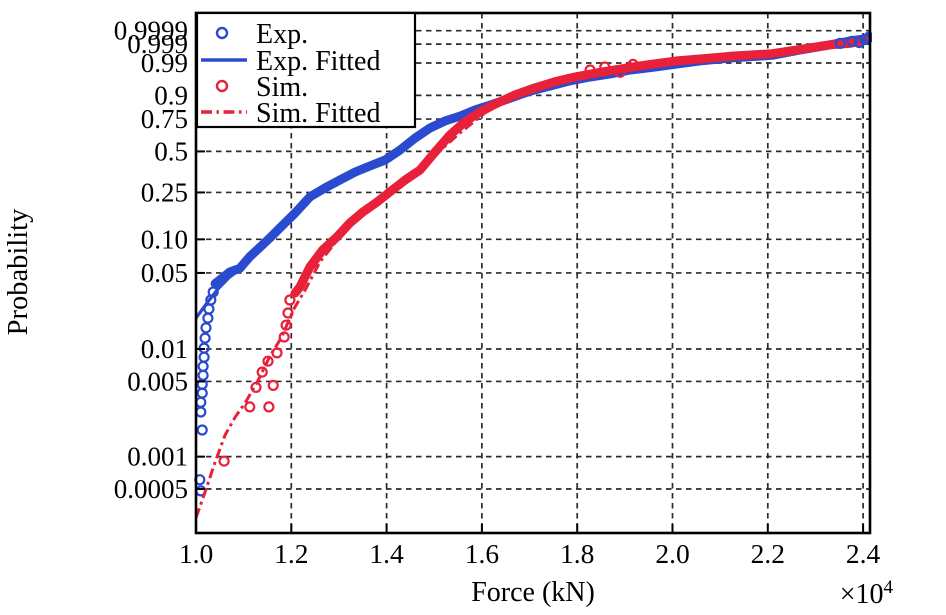 The width and height of the screenshot is (946, 615). Describe the element at coordinates (157, 381) in the screenshot. I see `y-tick-label: 0.005` at that location.